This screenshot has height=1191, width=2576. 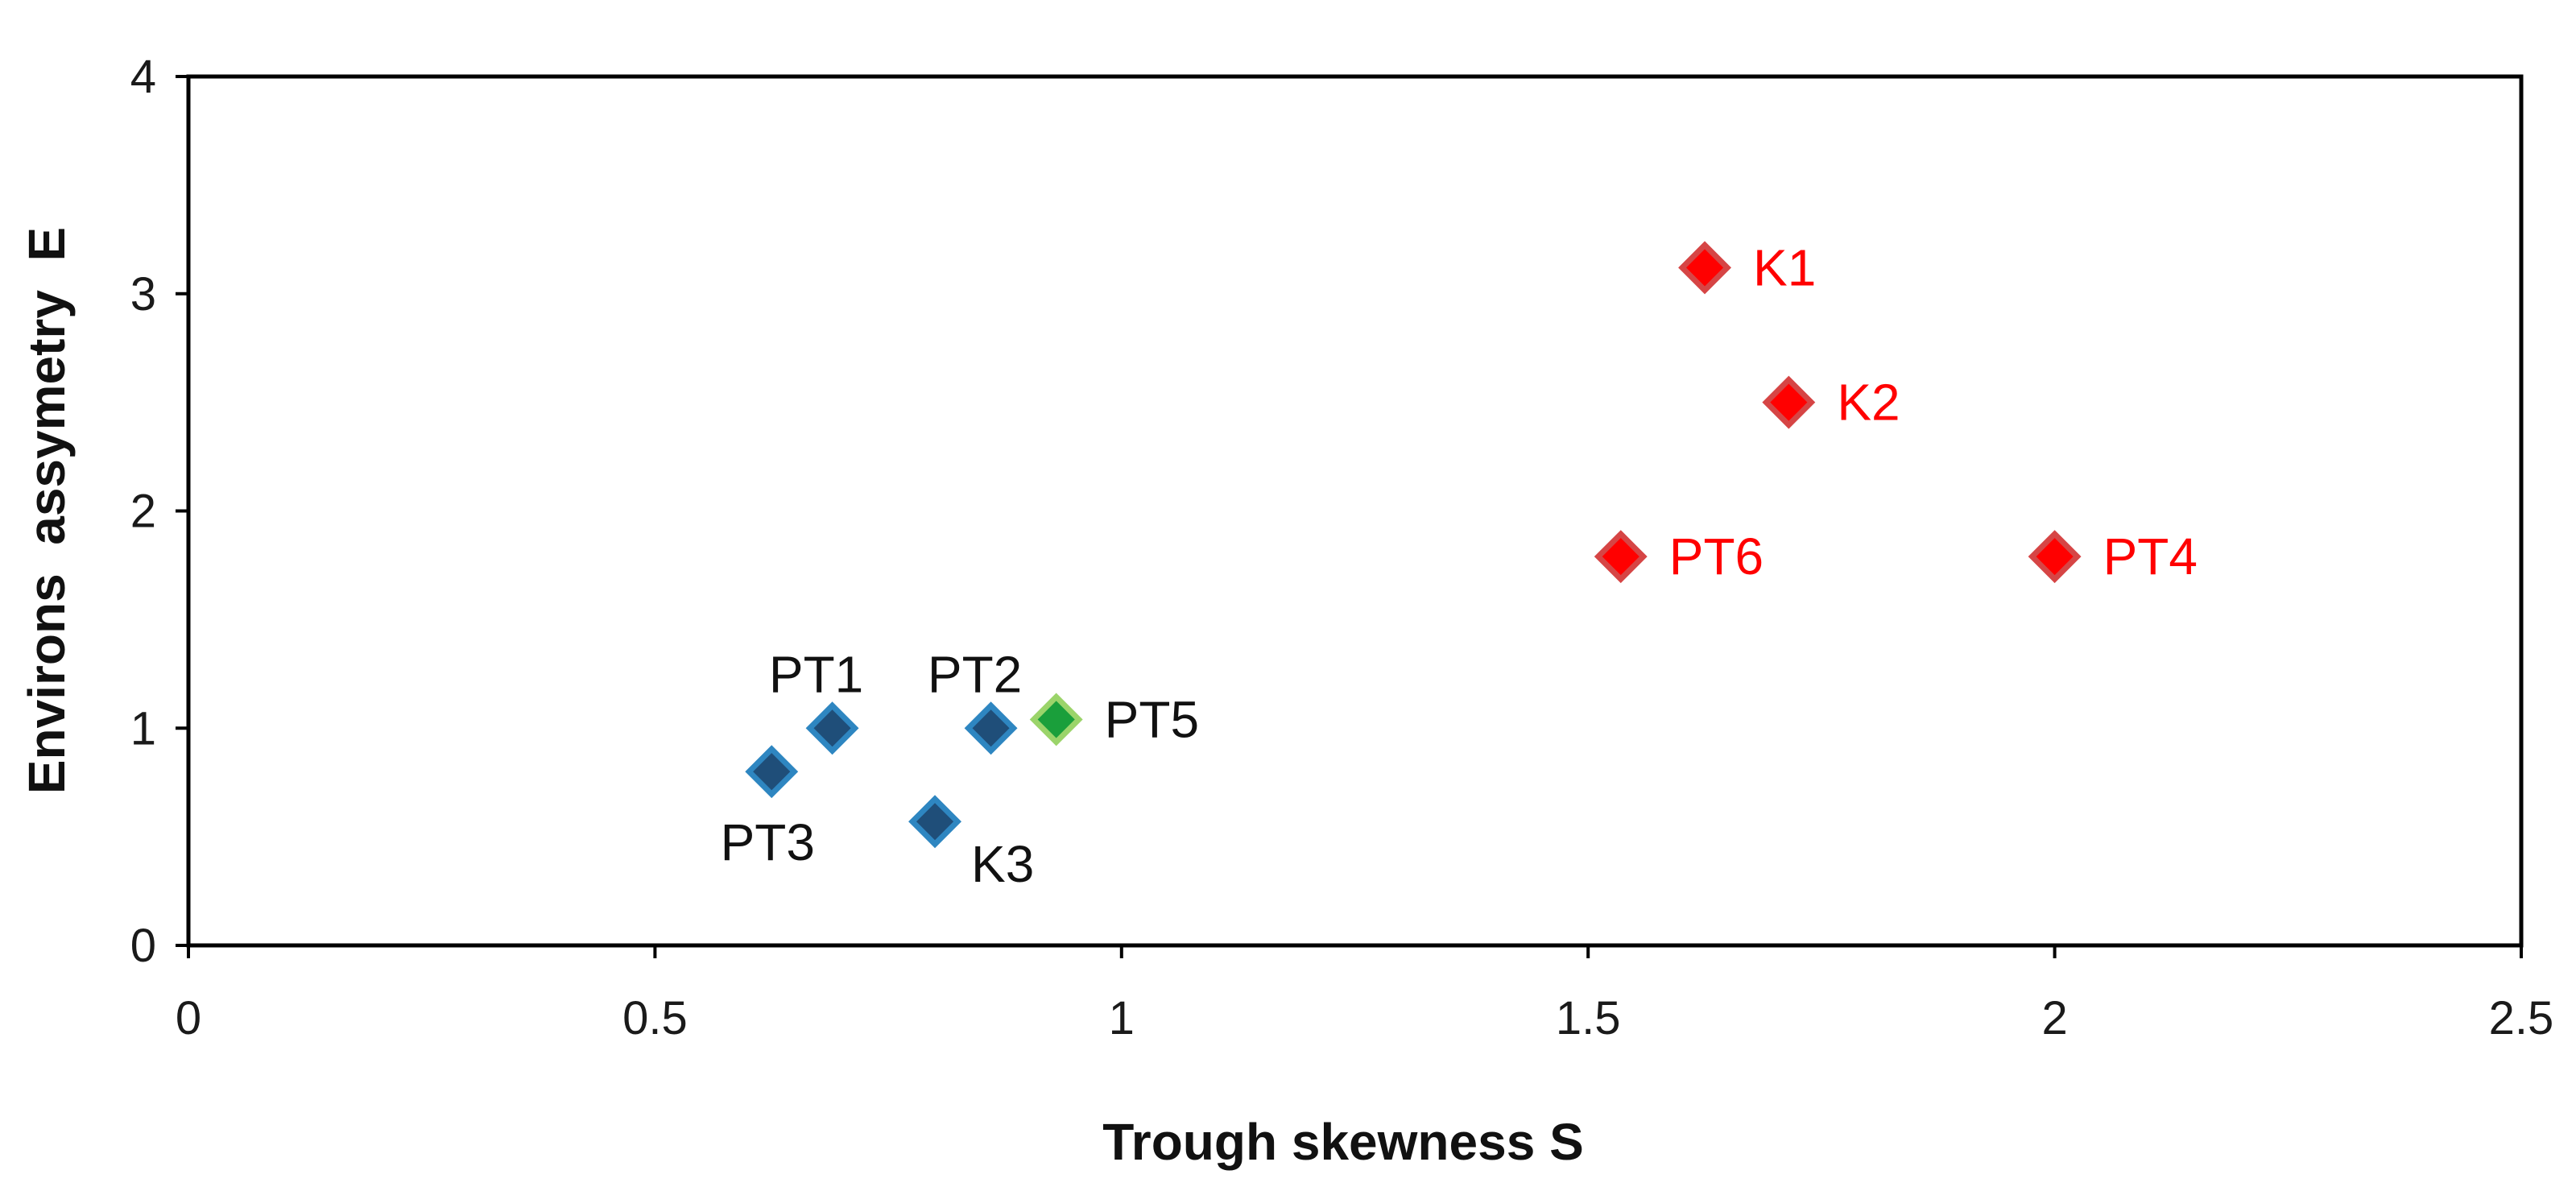 What do you see at coordinates (143, 294) in the screenshot?
I see `y-tick-label: 3` at bounding box center [143, 294].